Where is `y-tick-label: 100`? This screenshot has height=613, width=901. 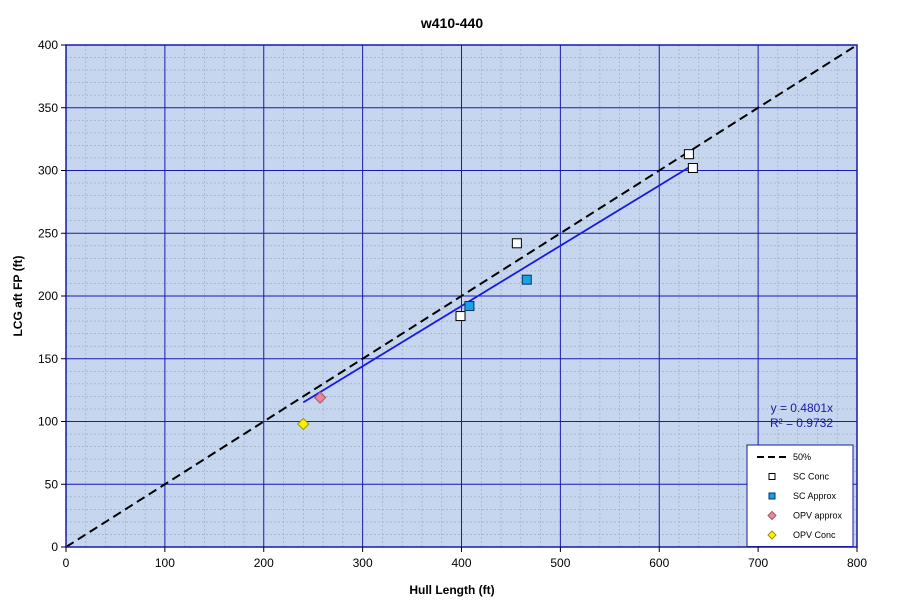
y-tick-label: 100 is located at coordinates (48, 422).